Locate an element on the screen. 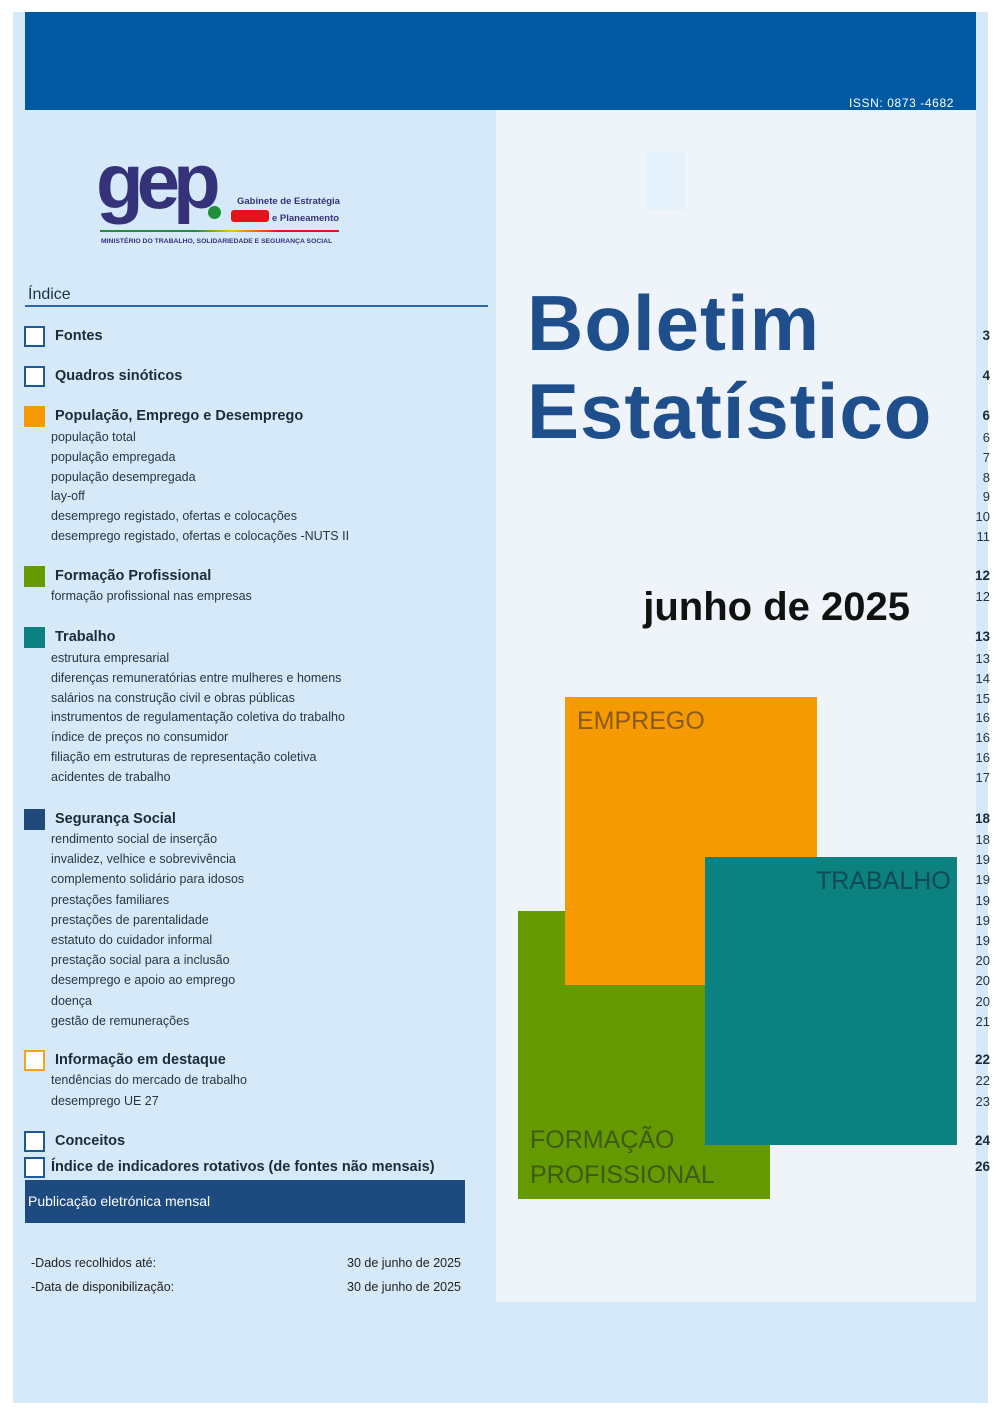  index-item: lay-off is located at coordinates (68, 496).